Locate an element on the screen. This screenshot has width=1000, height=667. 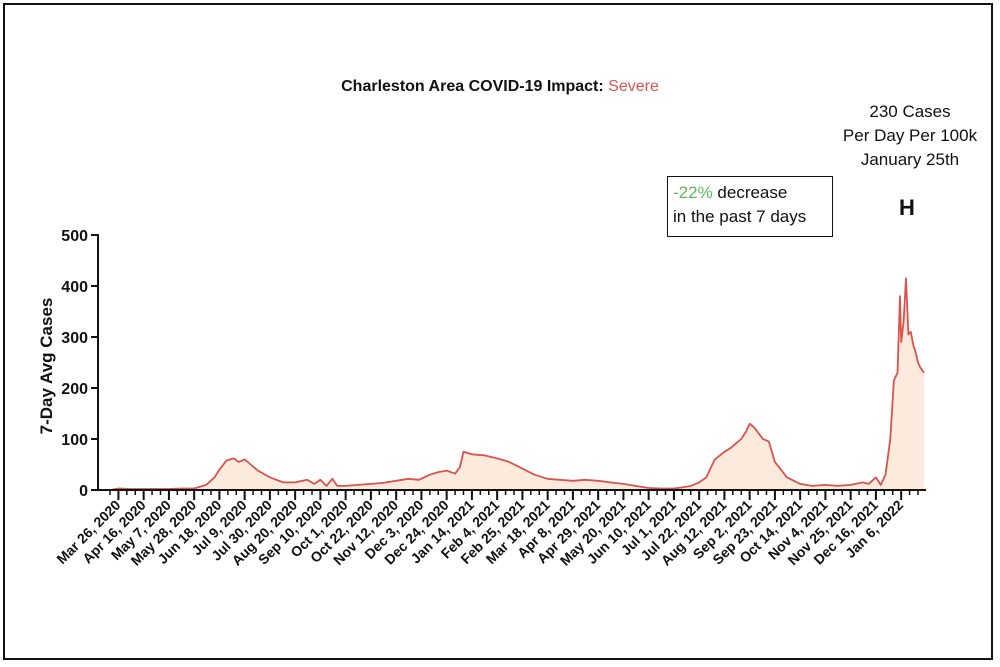
current-unit-text: Per Day Per 100k is located at coordinates (910, 135).